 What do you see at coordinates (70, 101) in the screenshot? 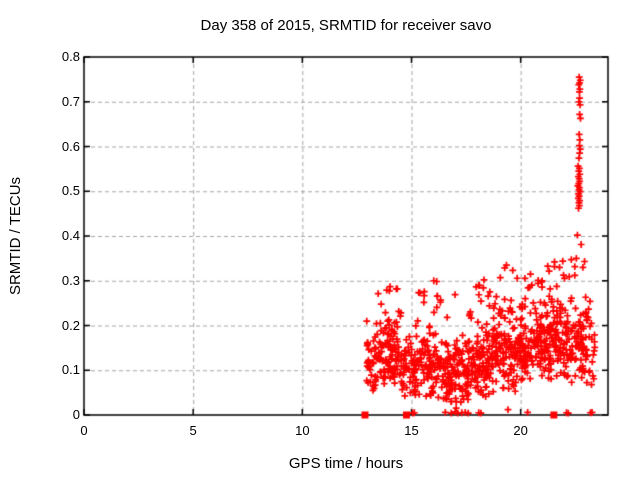
I see `y-tick-label: 0.7` at bounding box center [70, 101].